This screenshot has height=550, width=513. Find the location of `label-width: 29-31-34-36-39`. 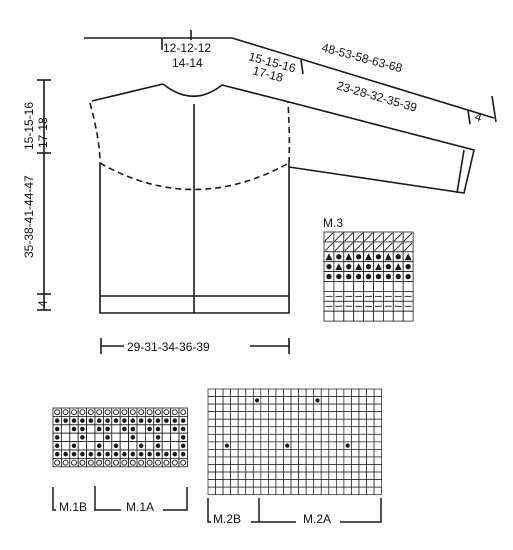

label-width: 29-31-34-36-39 is located at coordinates (168, 347).